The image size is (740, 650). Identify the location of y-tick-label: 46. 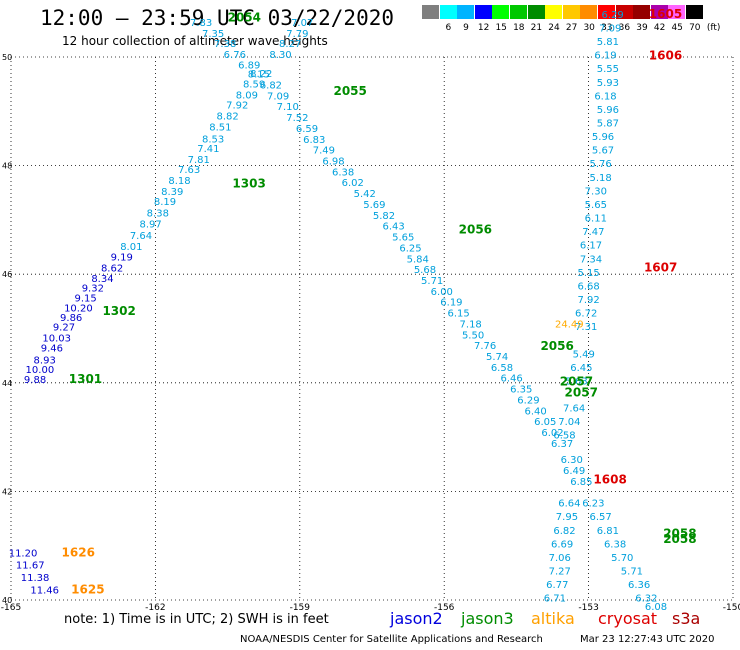
(7, 274).